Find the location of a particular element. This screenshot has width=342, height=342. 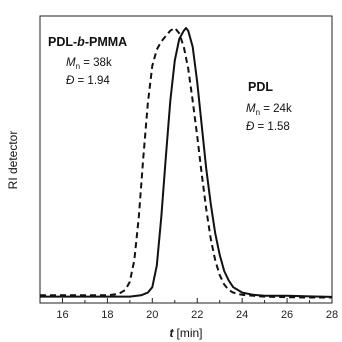

annotation-1-title: PDL-b-PMMA is located at coordinates (87, 42).